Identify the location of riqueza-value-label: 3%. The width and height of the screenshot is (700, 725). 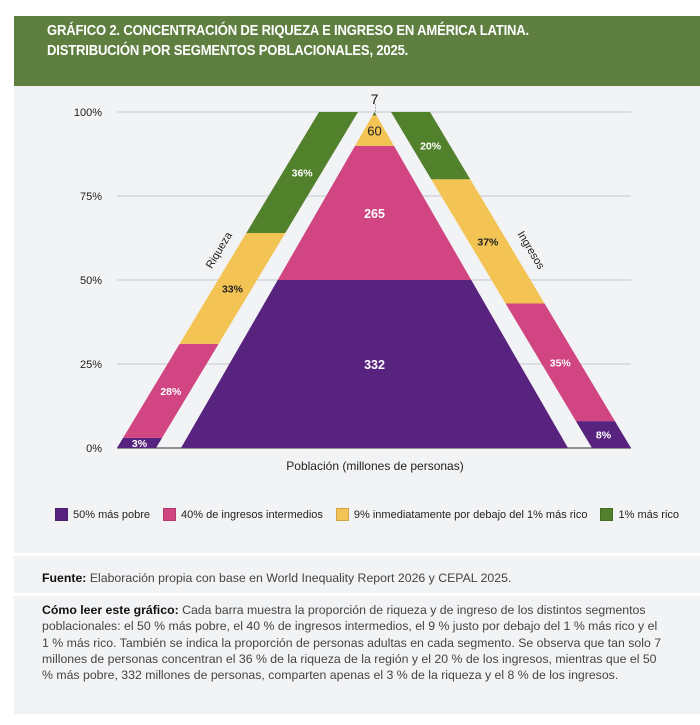
(140, 444).